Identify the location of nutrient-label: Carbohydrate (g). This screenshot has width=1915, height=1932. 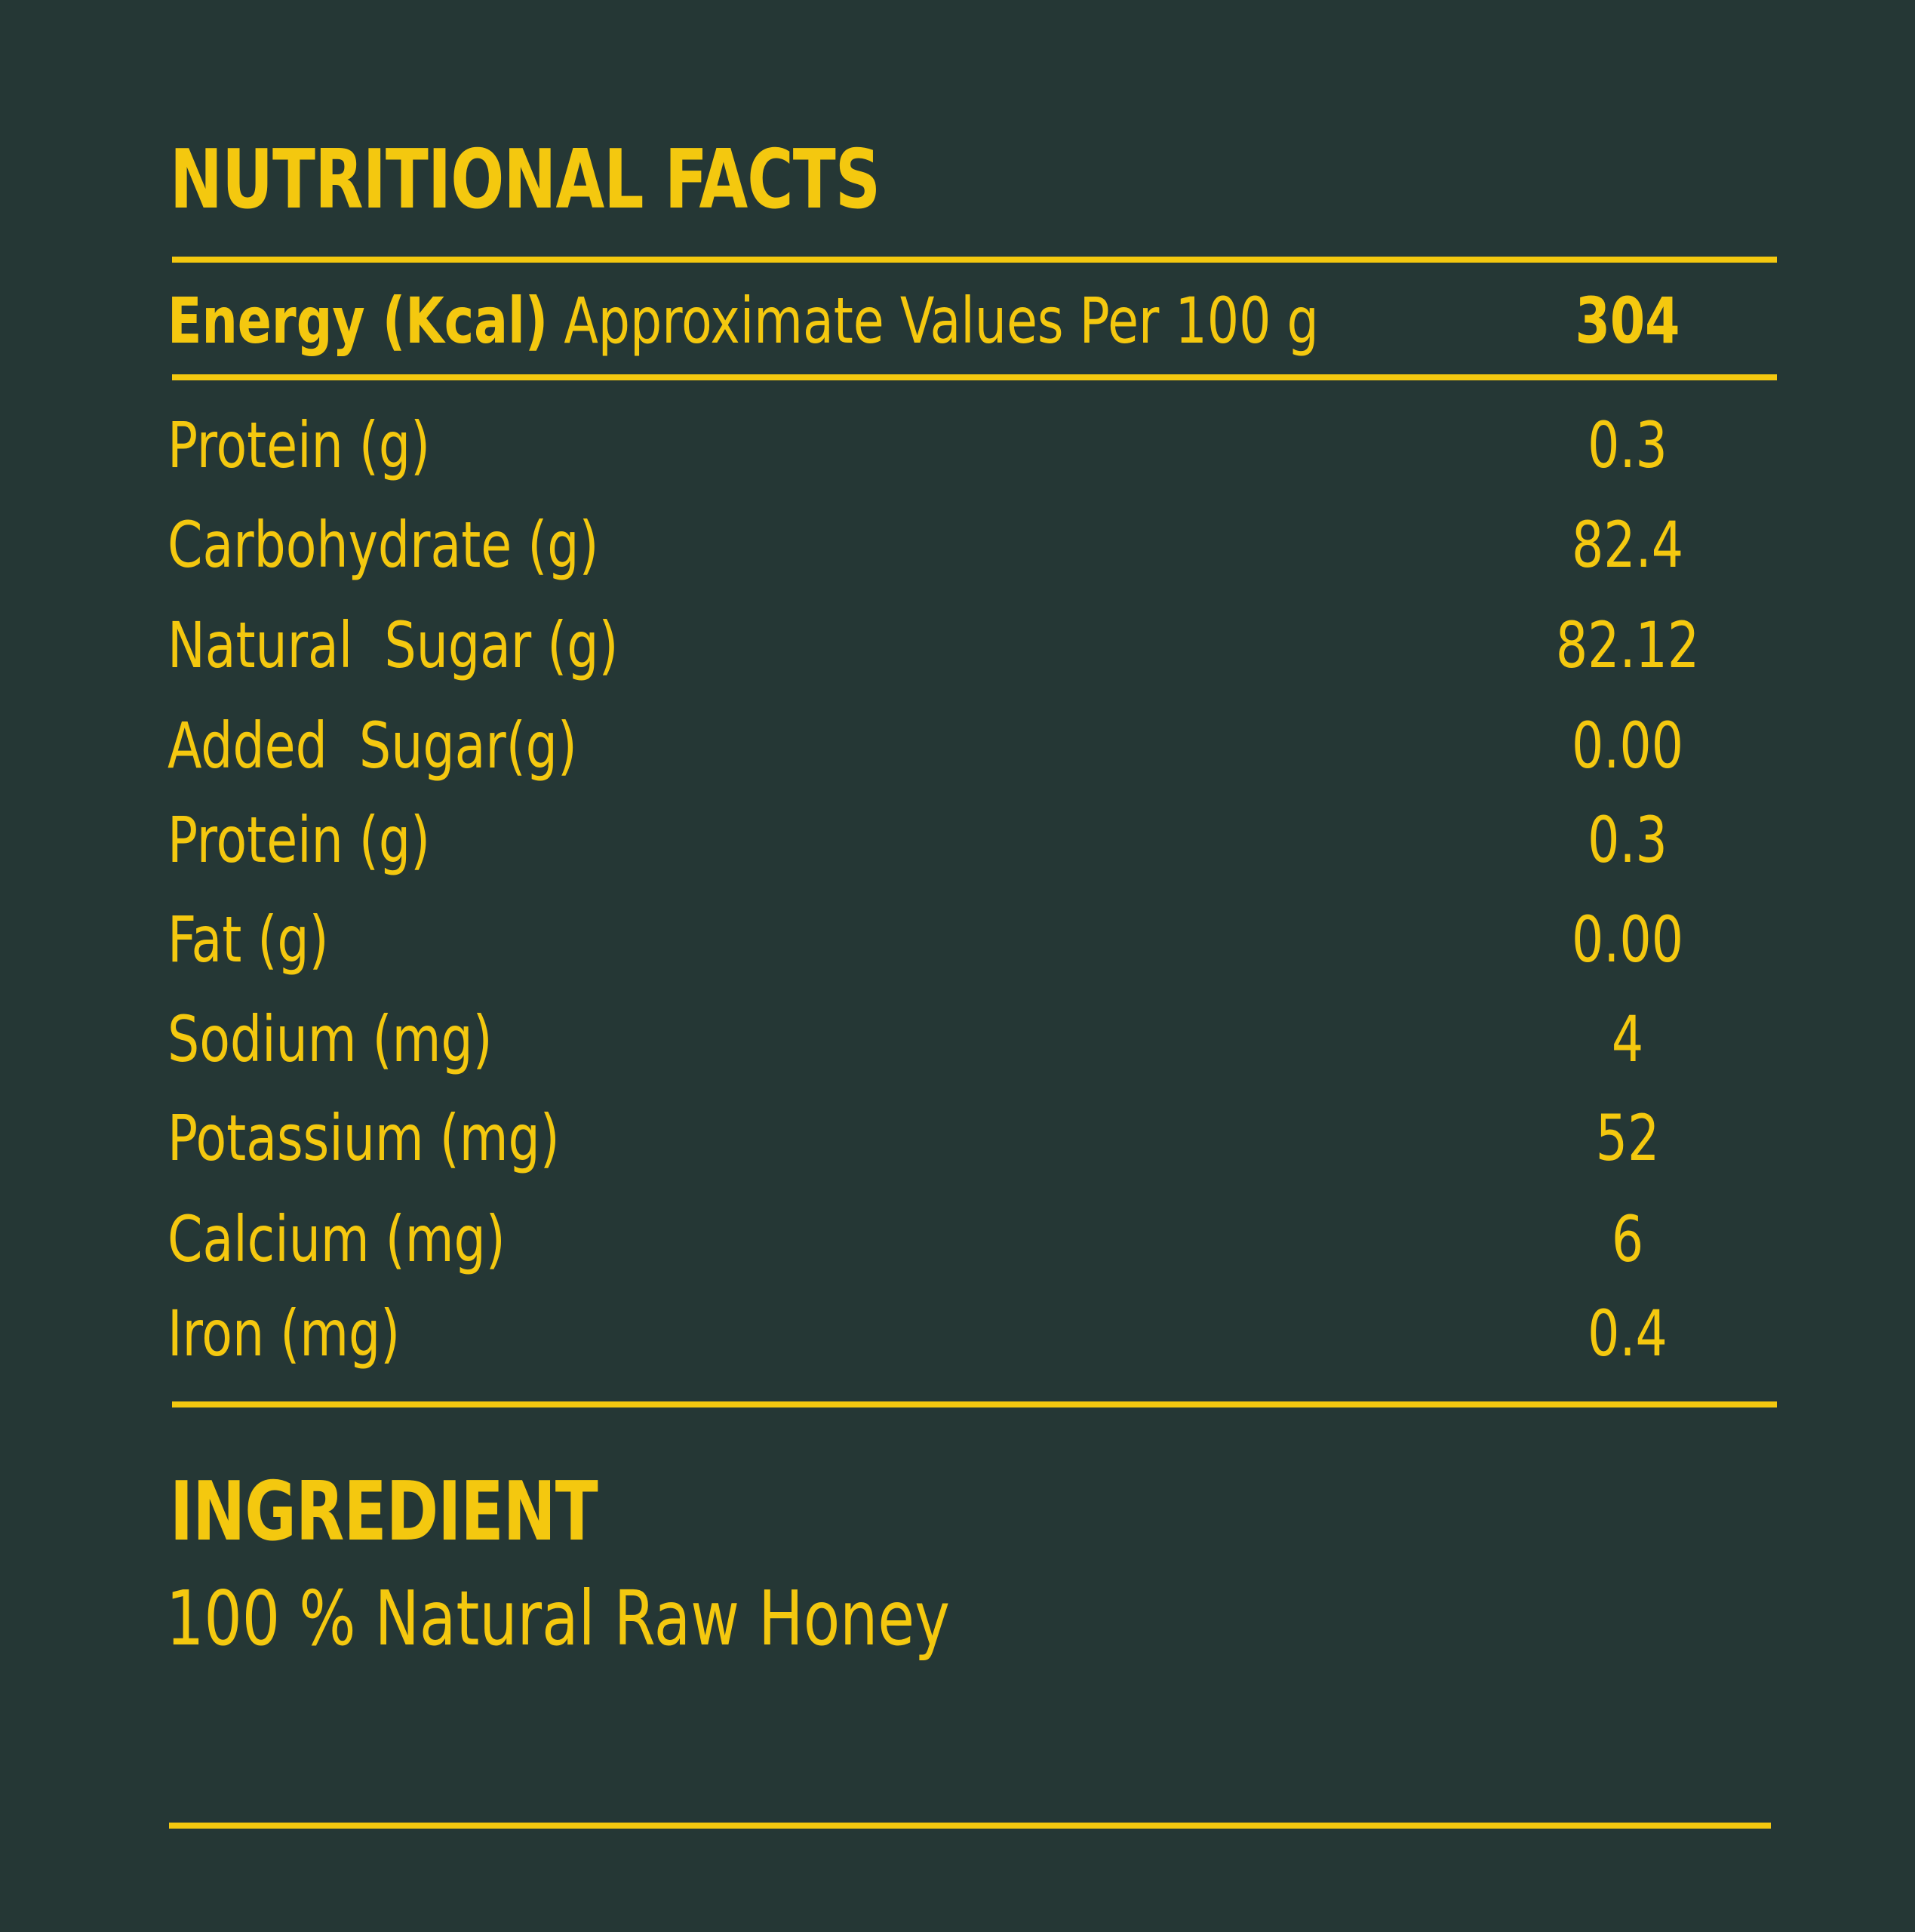
(383, 545).